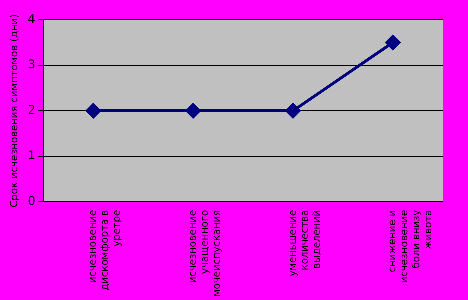 The width and height of the screenshot is (468, 300). Describe the element at coordinates (305, 243) in the screenshot. I see `x-tick-label: уменьшение количества выделений` at that location.